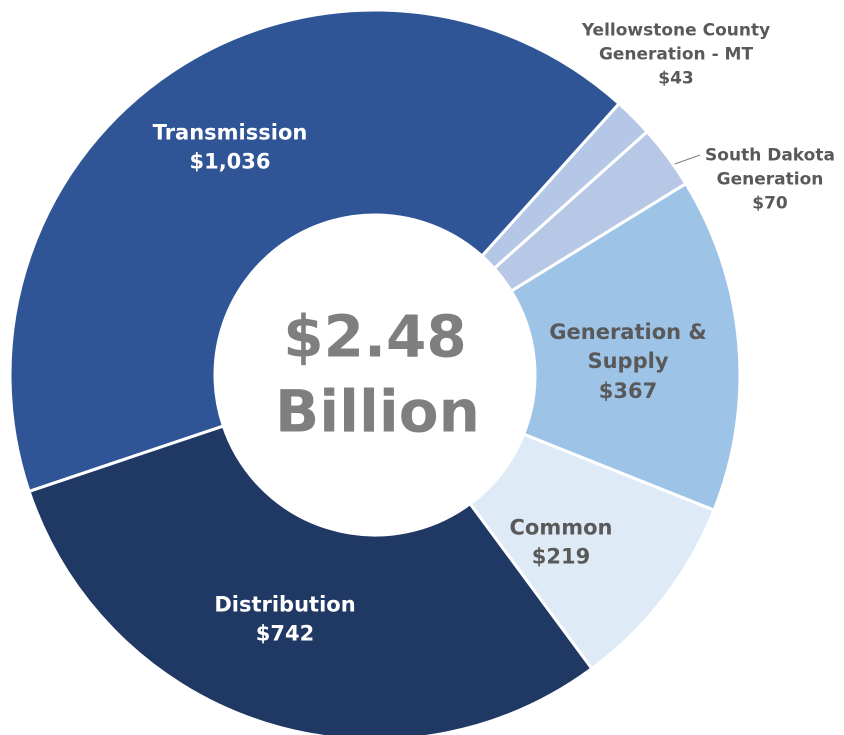 The image size is (844, 735). Describe the element at coordinates (561, 527) in the screenshot. I see `category-label: Common` at that location.